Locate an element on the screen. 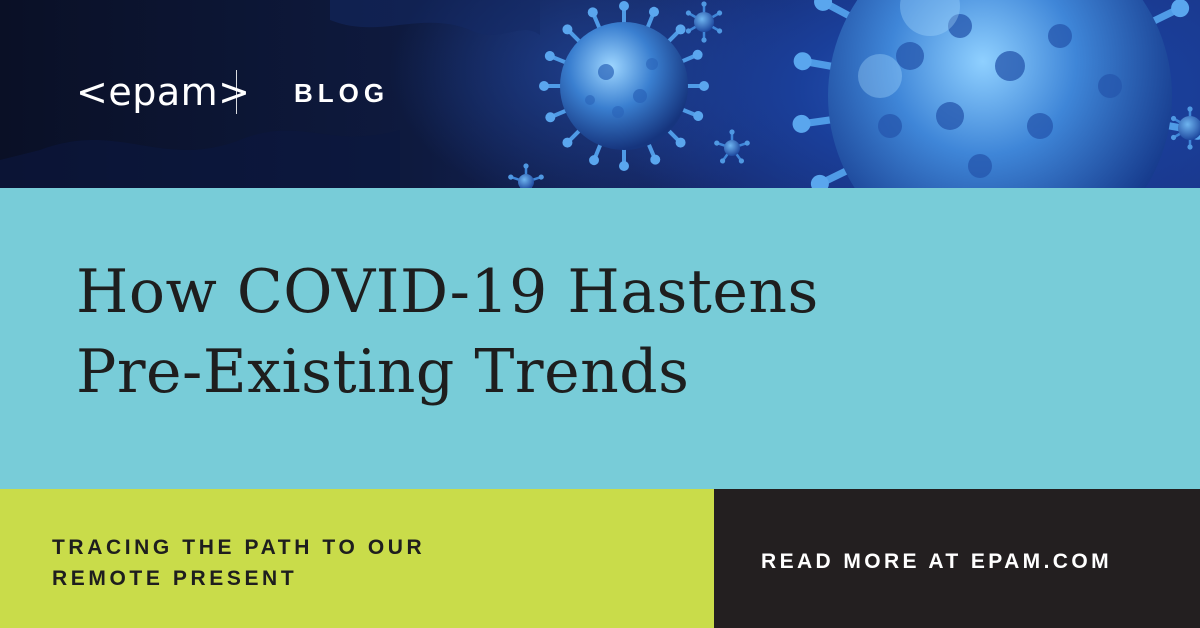  virus-large is located at coordinates (995, 94).